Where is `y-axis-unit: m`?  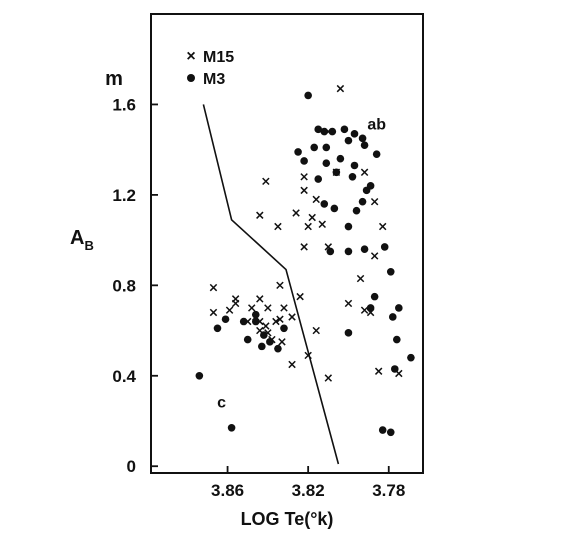
y-axis-unit: m is located at coordinates (114, 79).